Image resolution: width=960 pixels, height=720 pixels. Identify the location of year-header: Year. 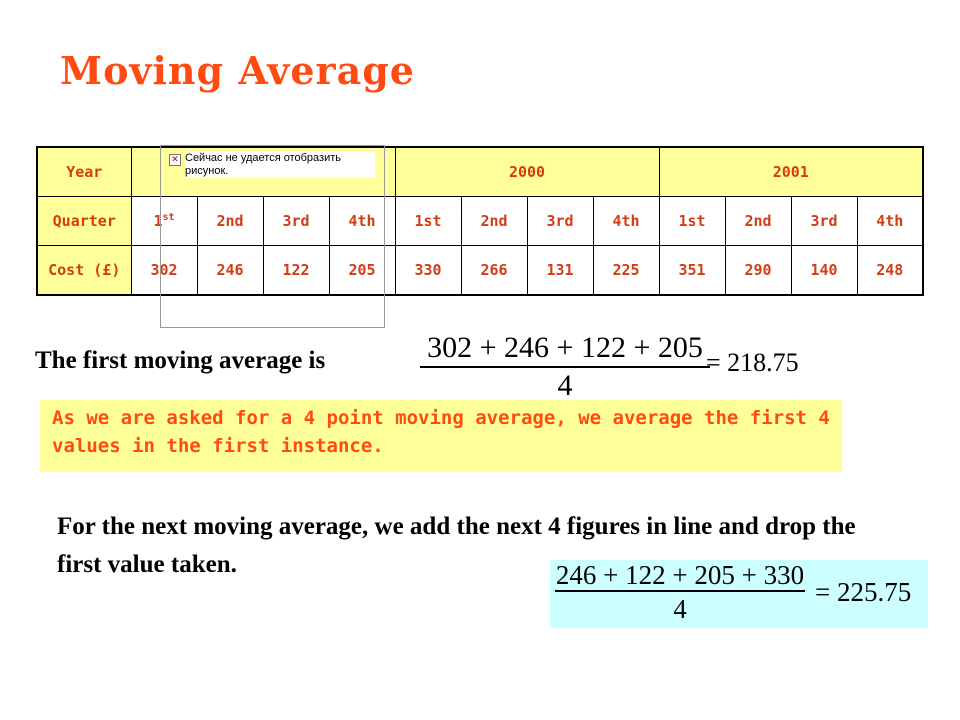
(84, 171).